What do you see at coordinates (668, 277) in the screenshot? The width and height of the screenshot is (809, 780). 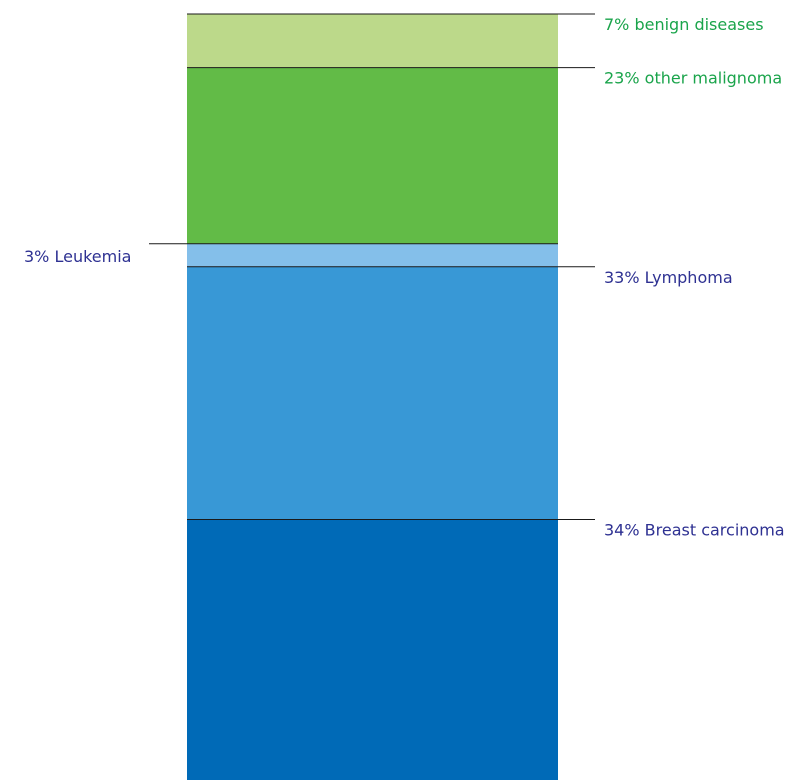 I see `segment-label-1: 33% Lymphoma` at bounding box center [668, 277].